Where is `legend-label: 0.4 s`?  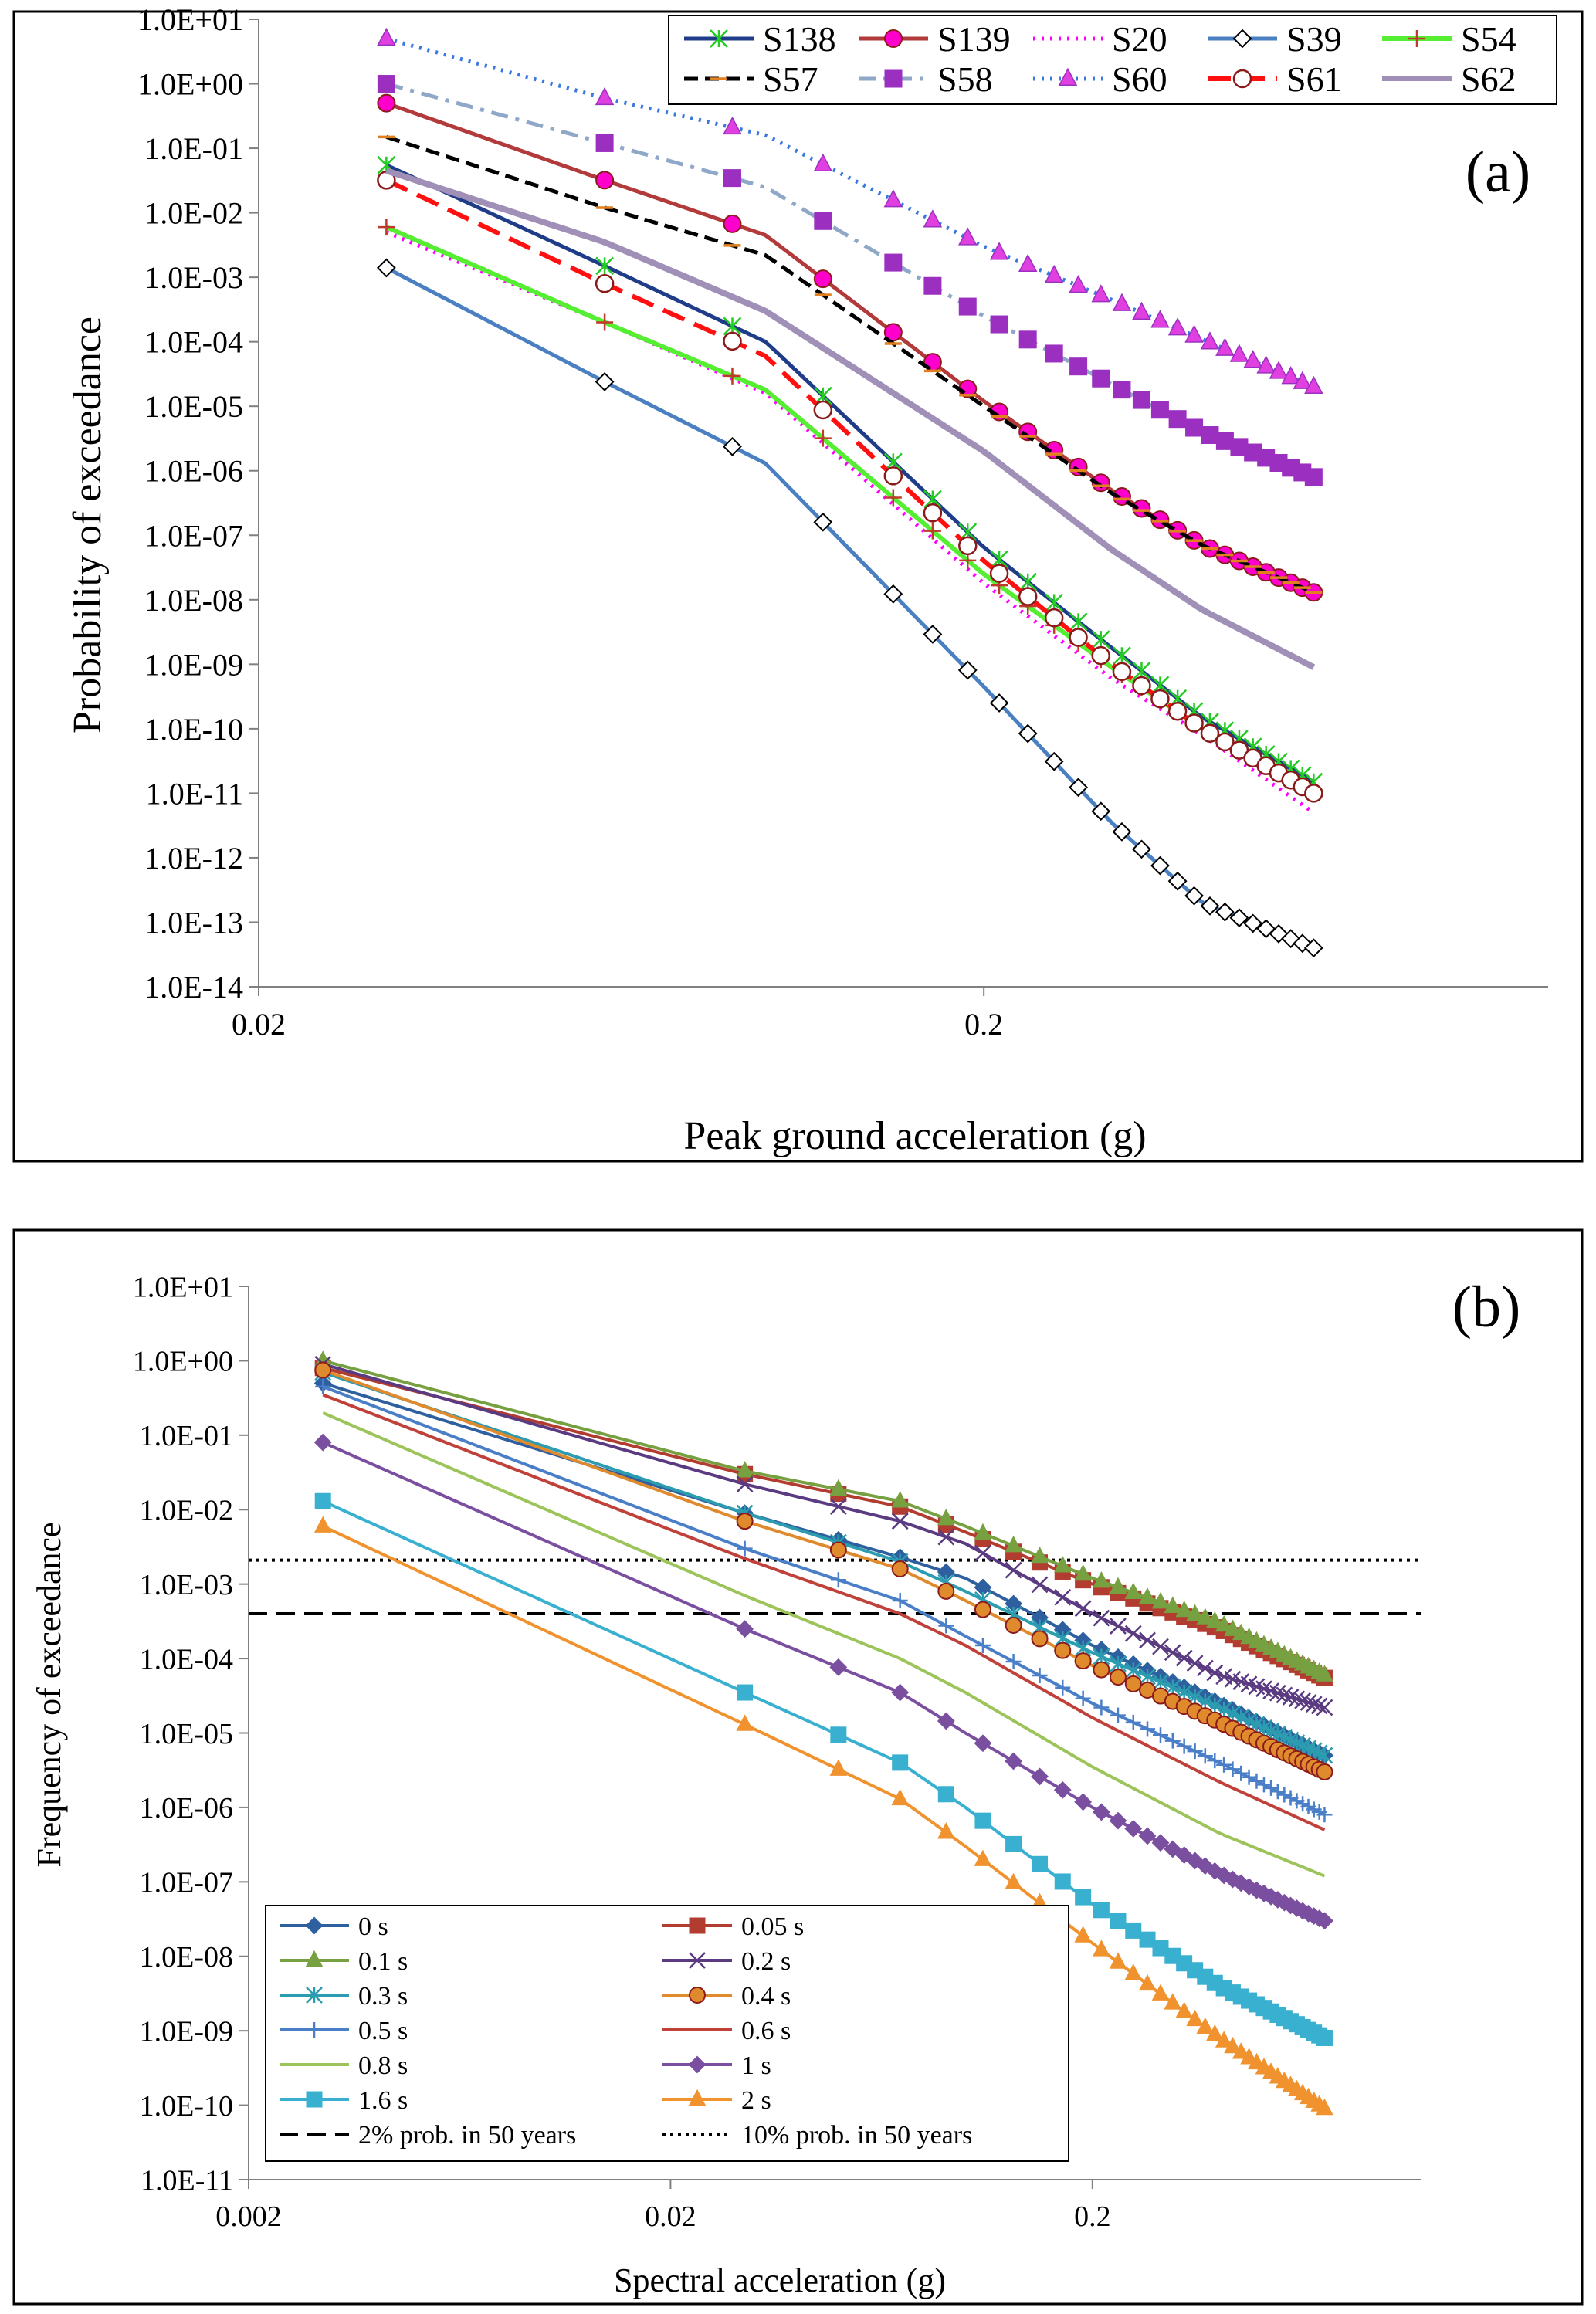 legend-label: 0.4 s is located at coordinates (766, 1997).